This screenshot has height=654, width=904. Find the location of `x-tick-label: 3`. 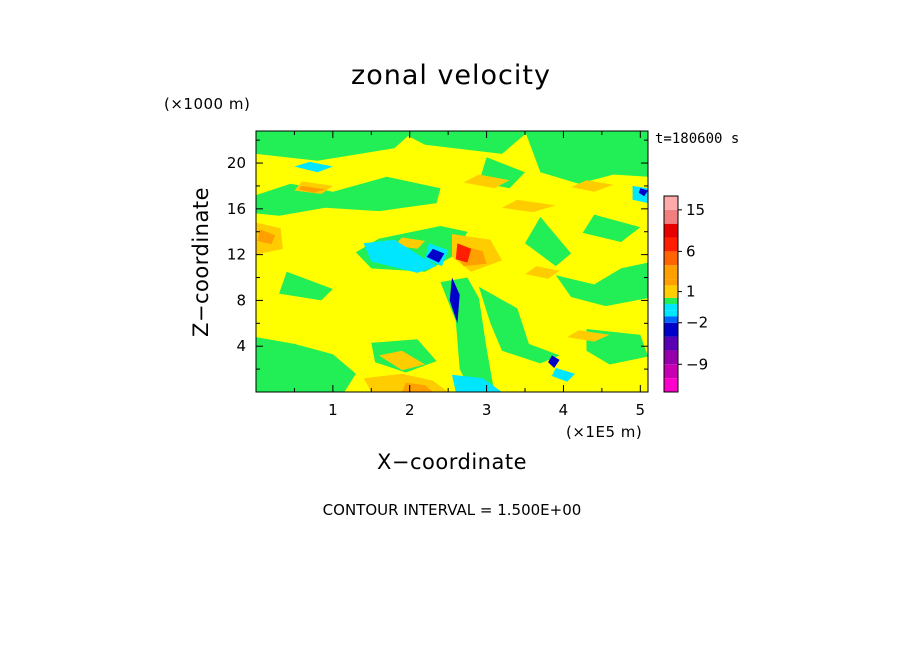

x-tick-label: 3 is located at coordinates (487, 410).